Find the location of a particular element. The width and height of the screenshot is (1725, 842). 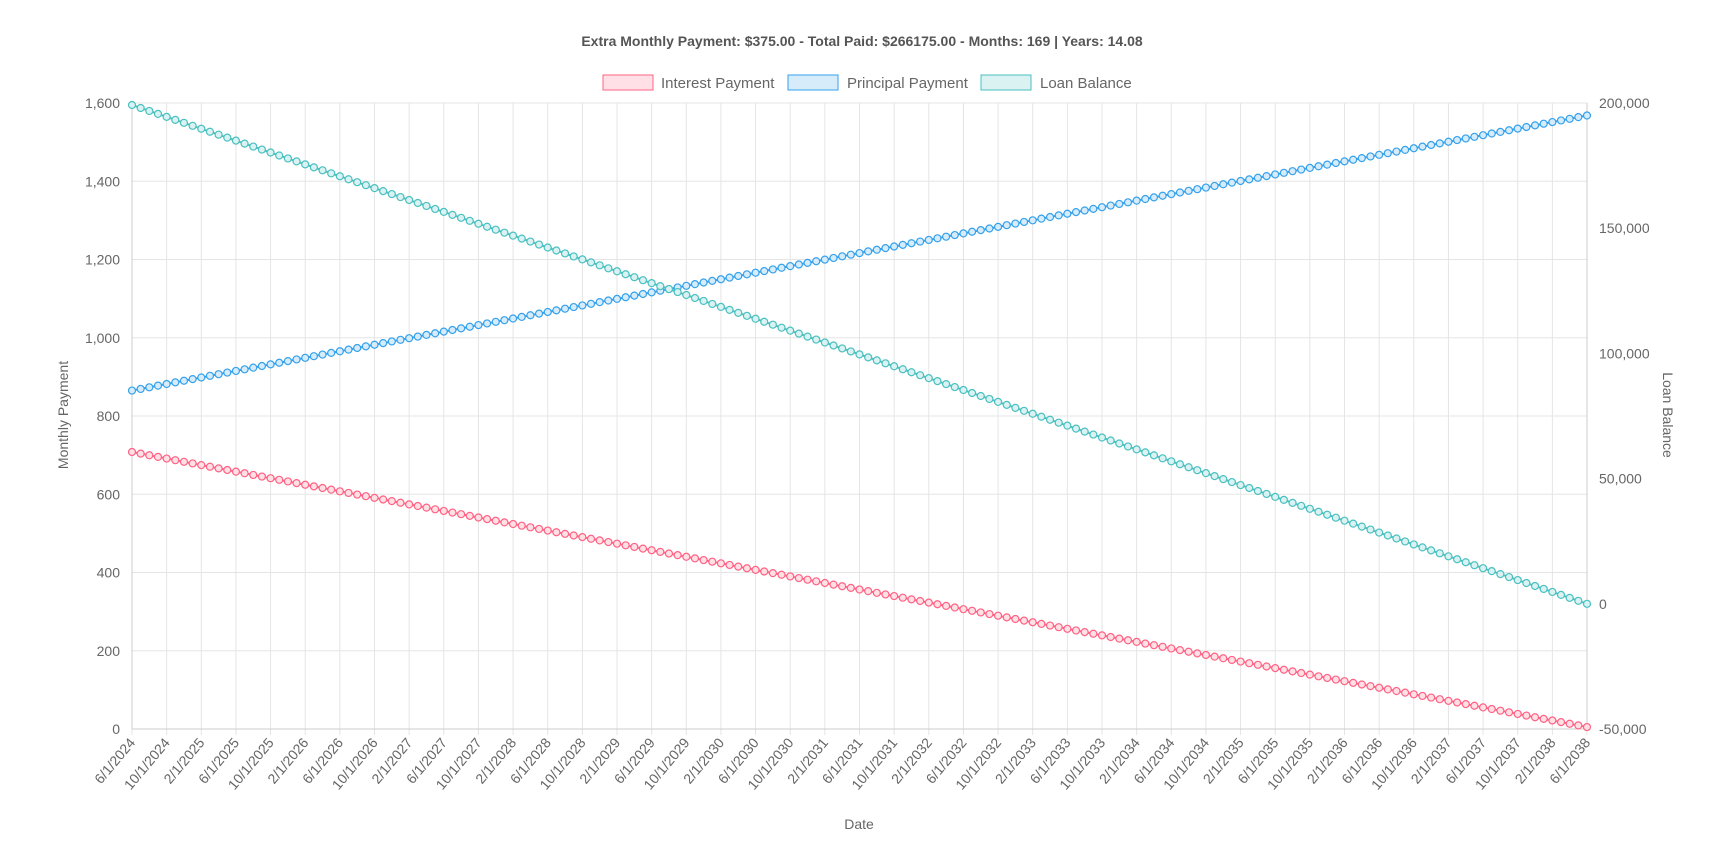

legend-item-principal: Principal Payment is located at coordinates (878, 83).